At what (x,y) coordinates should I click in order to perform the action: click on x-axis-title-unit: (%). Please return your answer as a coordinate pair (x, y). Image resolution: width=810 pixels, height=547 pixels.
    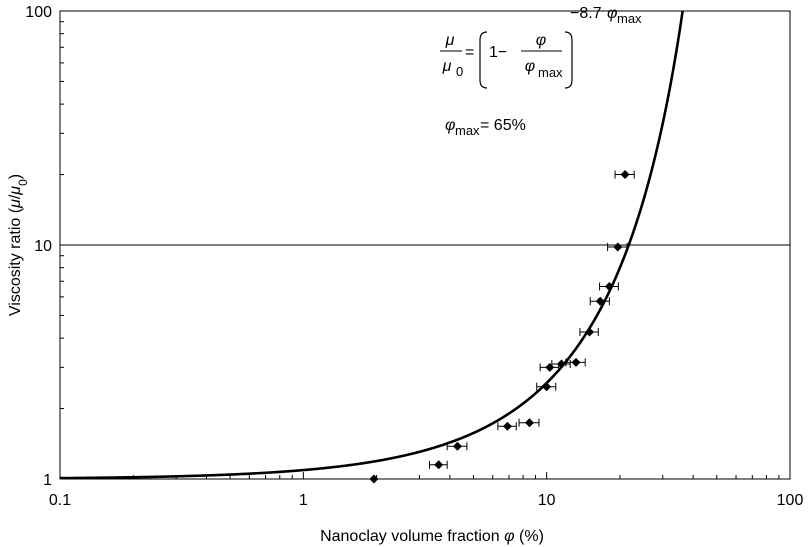
    Looking at the image, I should click on (529, 536).